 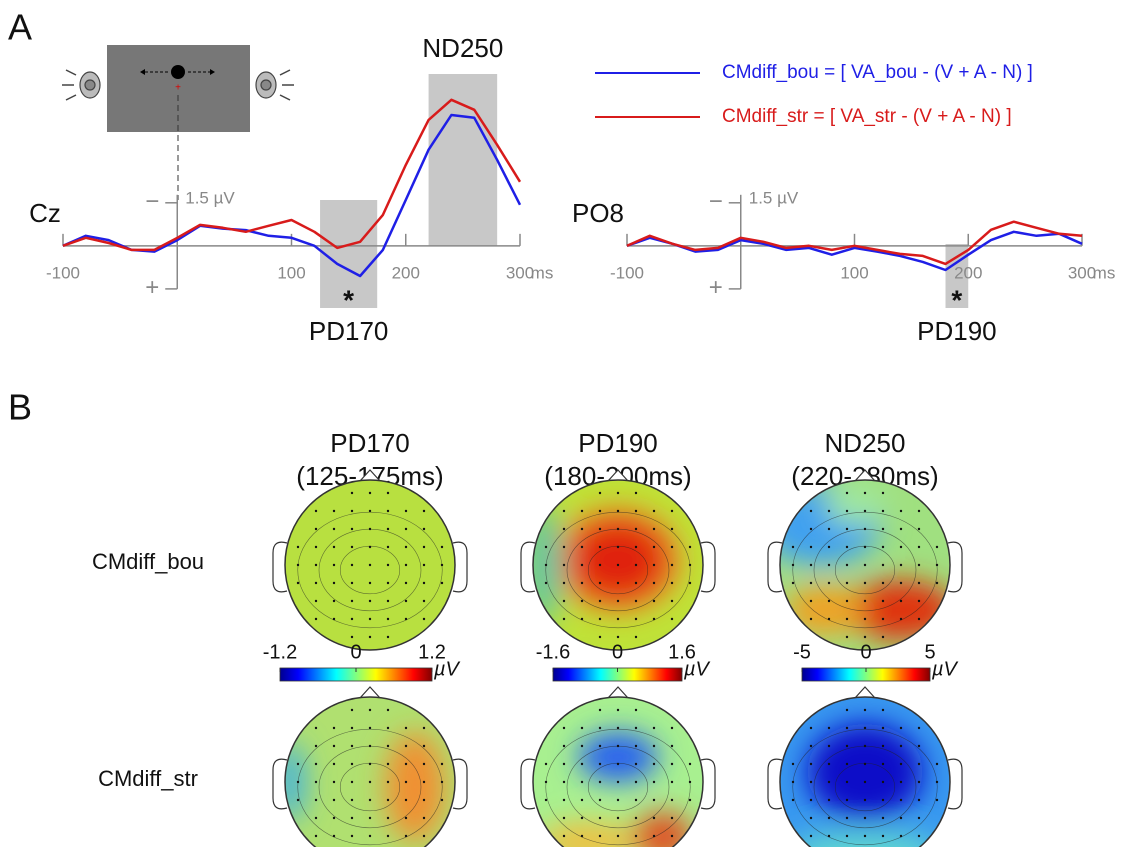 What do you see at coordinates (598, 213) in the screenshot?
I see `channel-label: PO8` at bounding box center [598, 213].